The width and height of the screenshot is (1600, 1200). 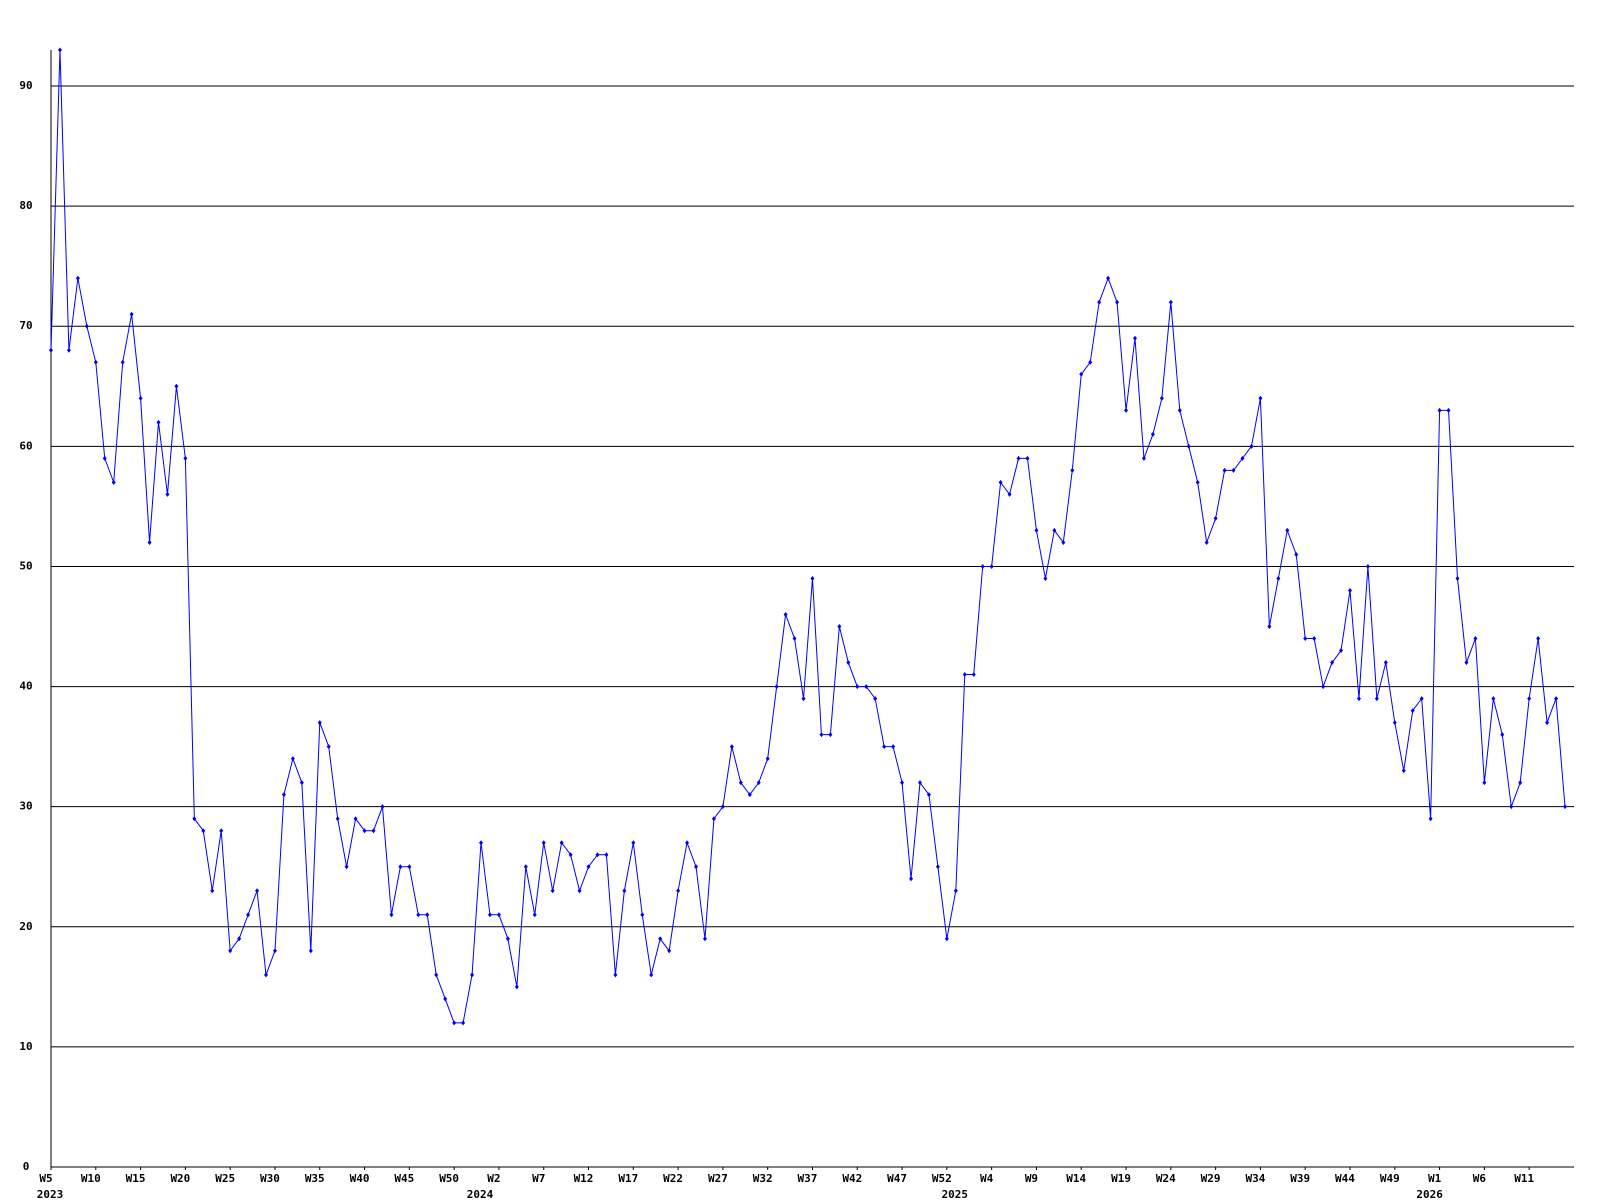 What do you see at coordinates (25, 686) in the screenshot?
I see `y-tick-label: 40` at bounding box center [25, 686].